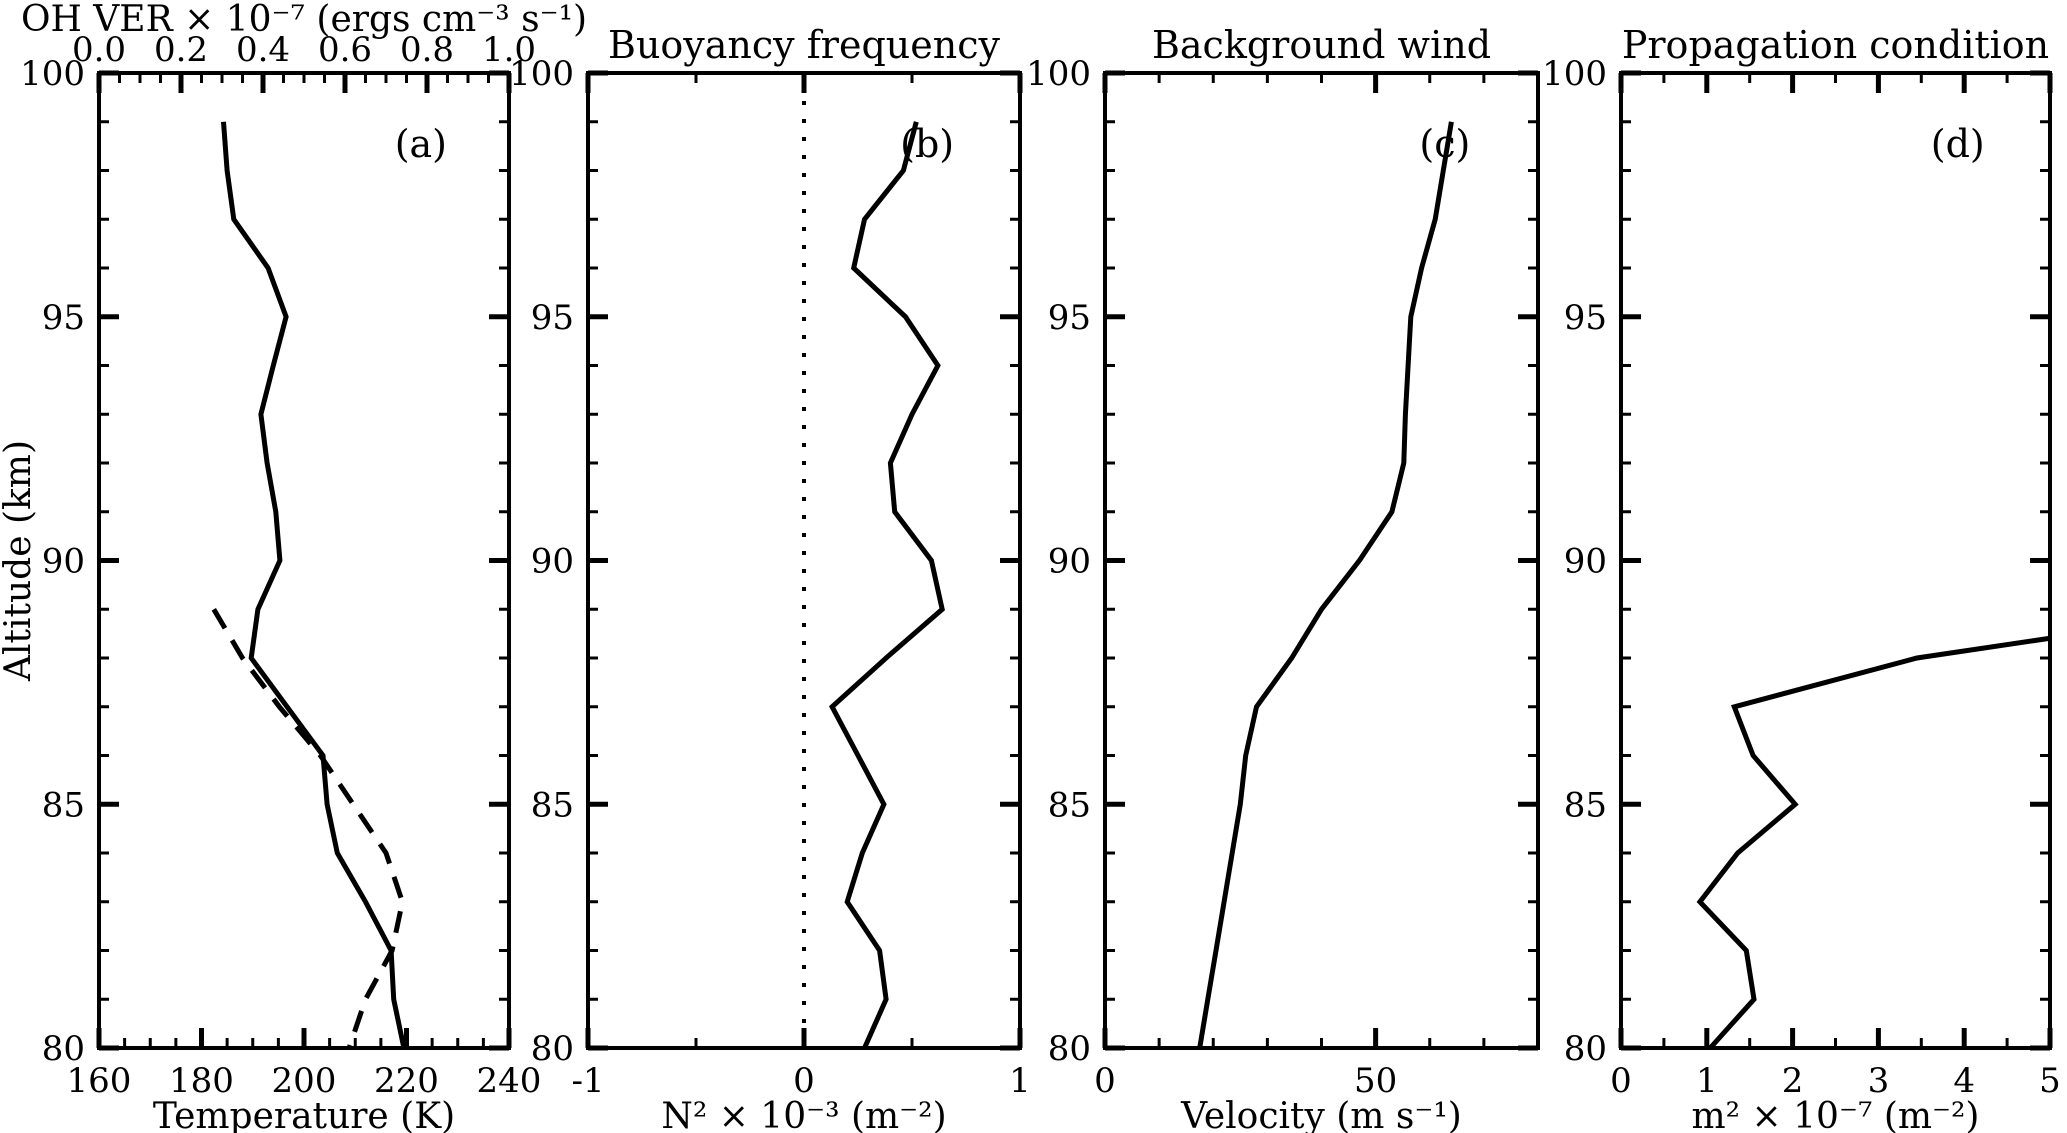 The width and height of the screenshot is (2067, 1133). Describe the element at coordinates (587, 1081) in the screenshot. I see `x-tick-label: -1` at that location.